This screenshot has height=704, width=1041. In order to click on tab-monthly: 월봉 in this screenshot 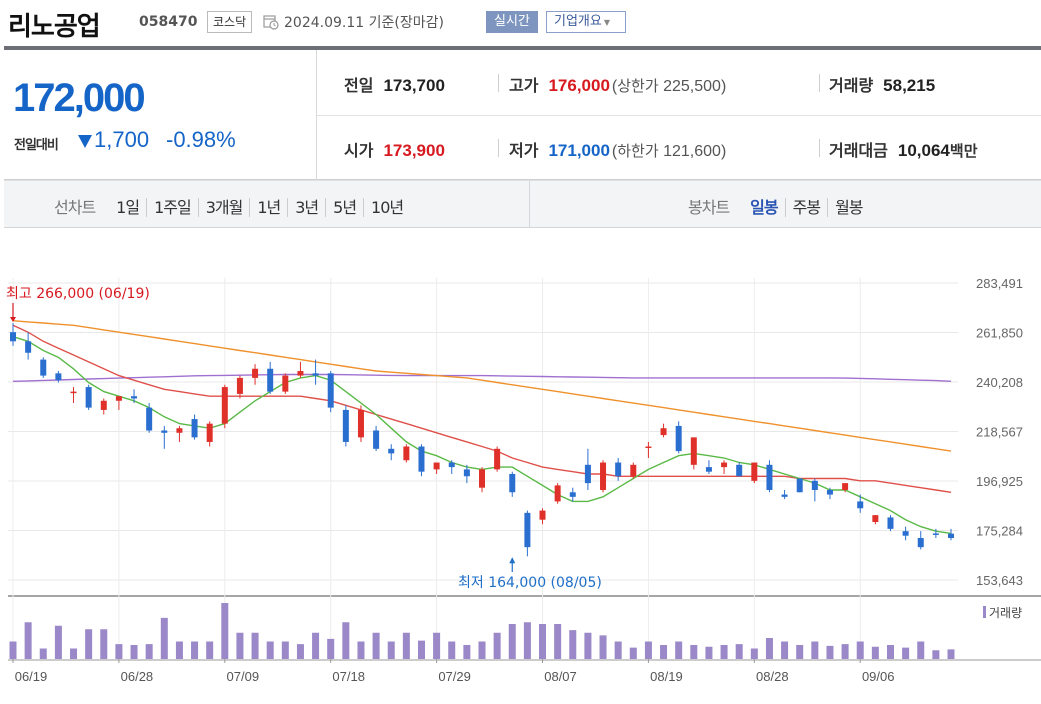, I will do `click(848, 207)`.